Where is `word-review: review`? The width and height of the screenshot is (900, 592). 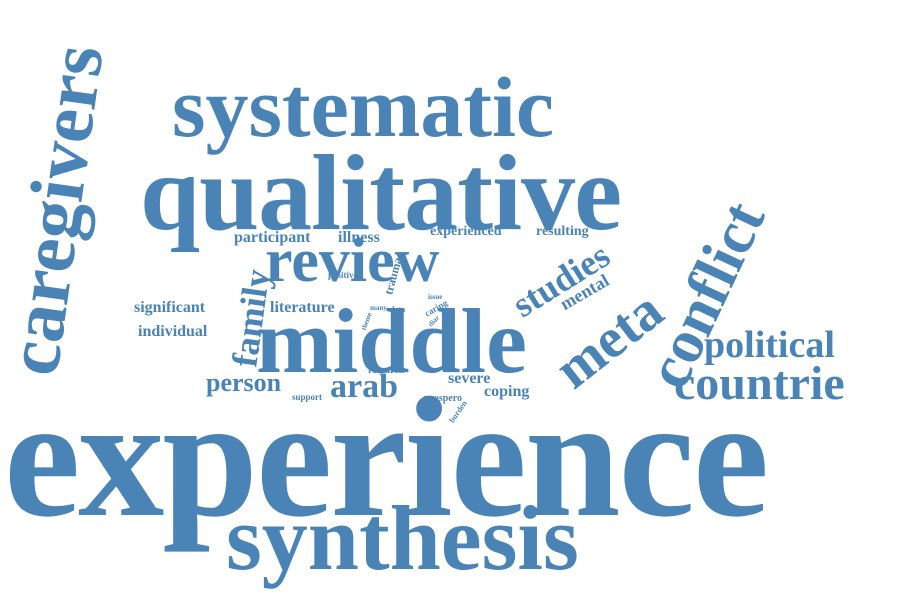 word-review: review is located at coordinates (352, 261).